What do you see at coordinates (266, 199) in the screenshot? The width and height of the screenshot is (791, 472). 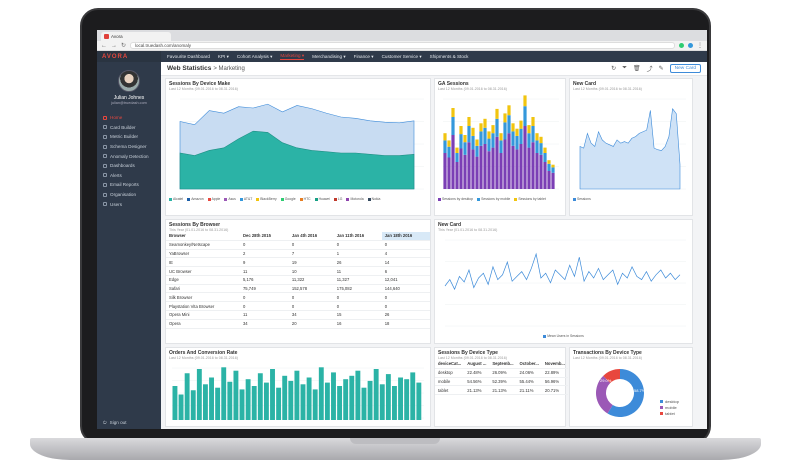 I see `legend-item: BlackBerry` at bounding box center [266, 199].